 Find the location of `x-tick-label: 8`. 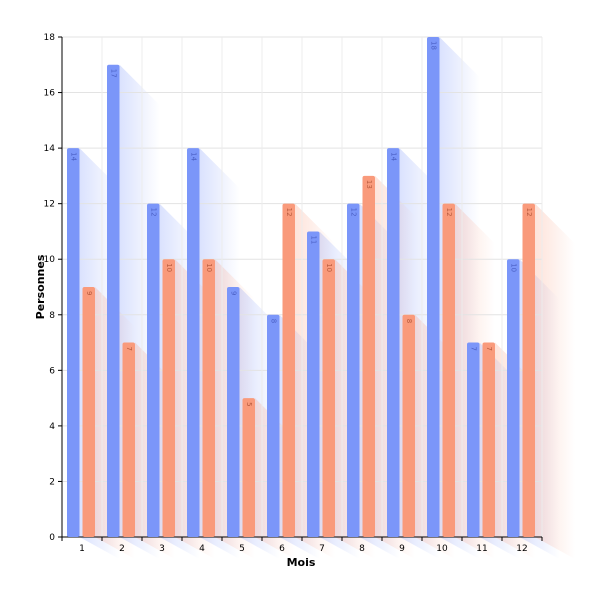

x-tick-label: 8 is located at coordinates (362, 549).